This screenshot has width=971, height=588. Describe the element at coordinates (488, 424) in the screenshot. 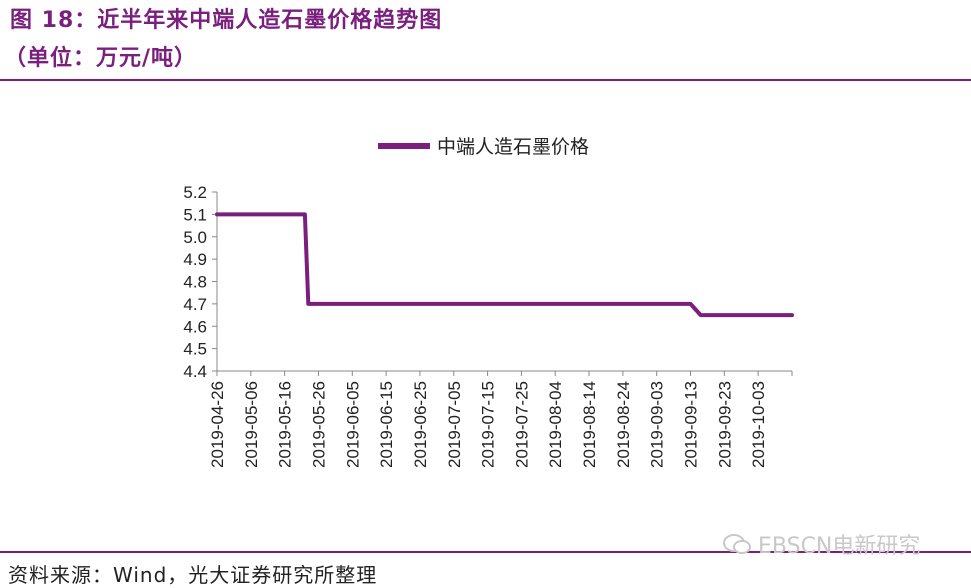

I see `x-tick-label: 2019-07-15` at that location.